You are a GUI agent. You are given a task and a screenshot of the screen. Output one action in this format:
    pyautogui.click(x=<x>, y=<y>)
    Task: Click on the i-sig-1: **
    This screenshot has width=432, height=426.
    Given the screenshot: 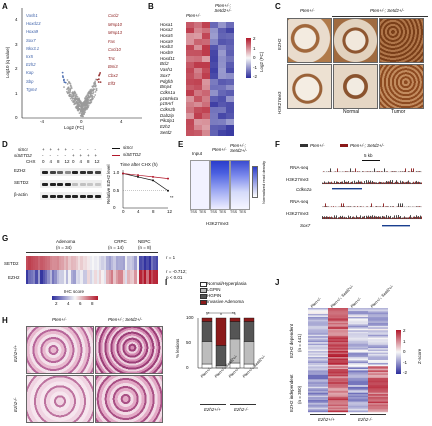 What is the action you would take?
    pyautogui.click(x=208, y=313)
    